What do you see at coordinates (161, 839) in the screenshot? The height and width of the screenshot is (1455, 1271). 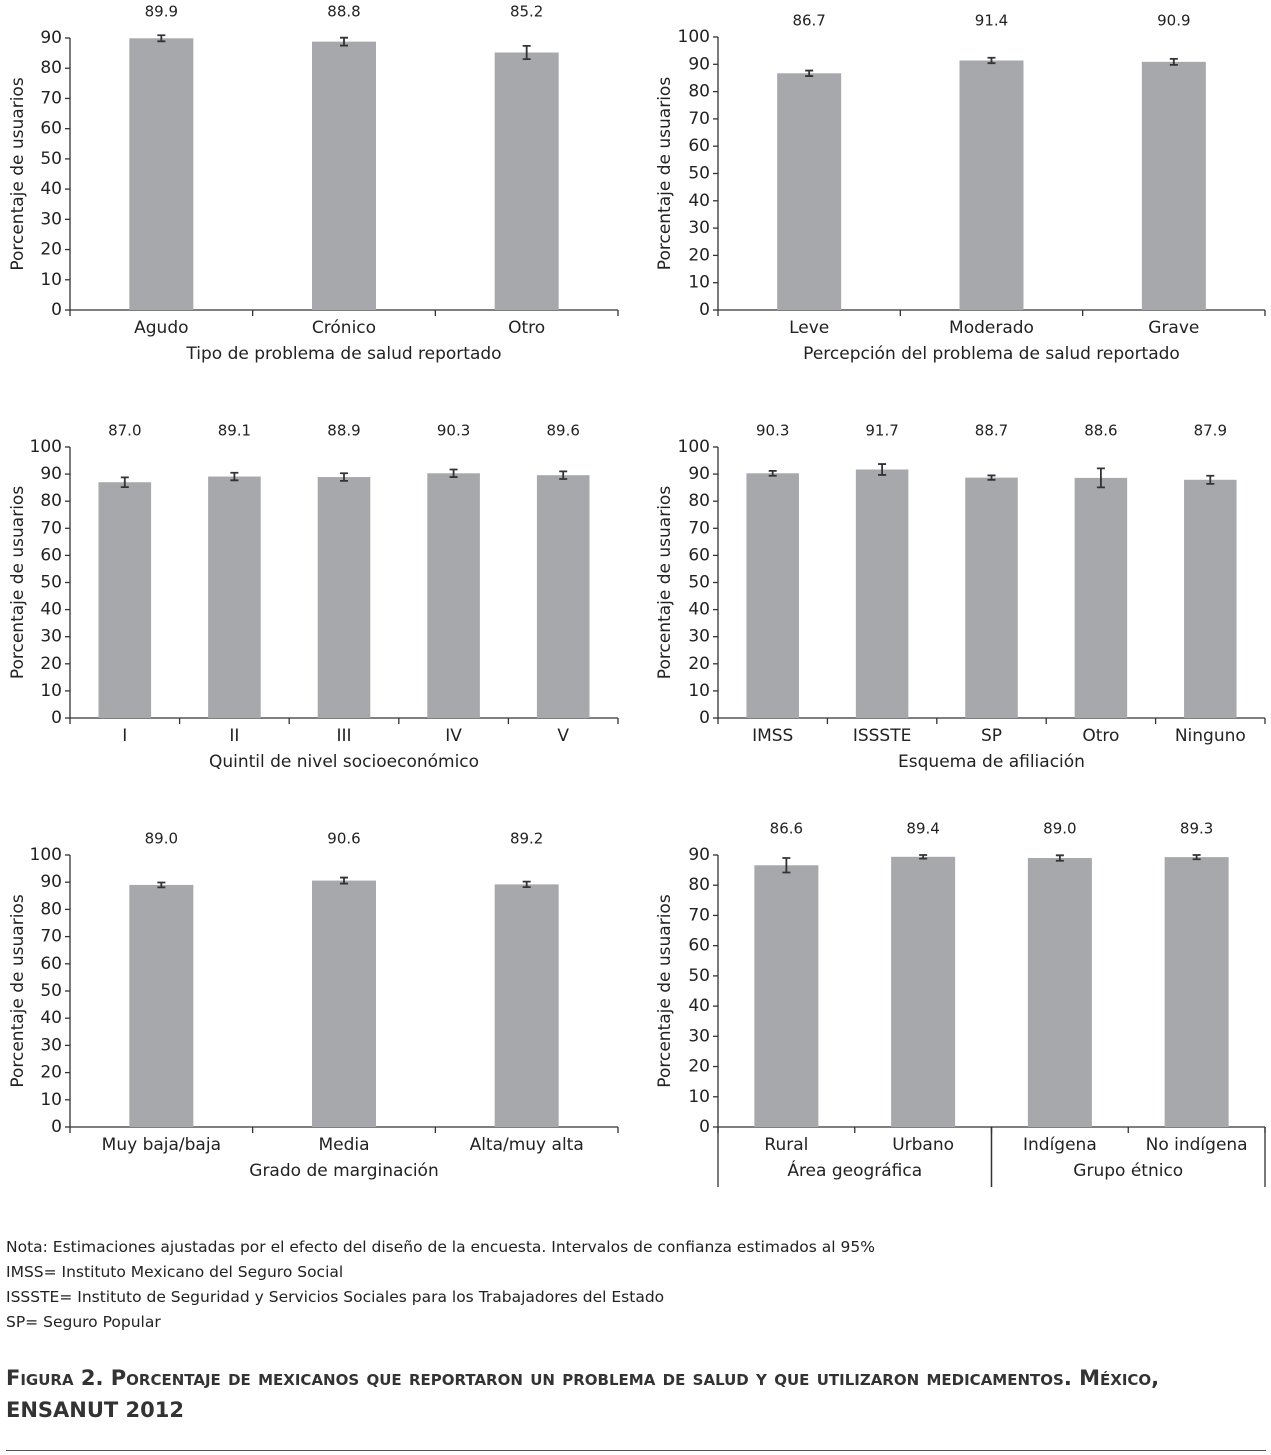 I see `value-label: 89.0` at bounding box center [161, 839].